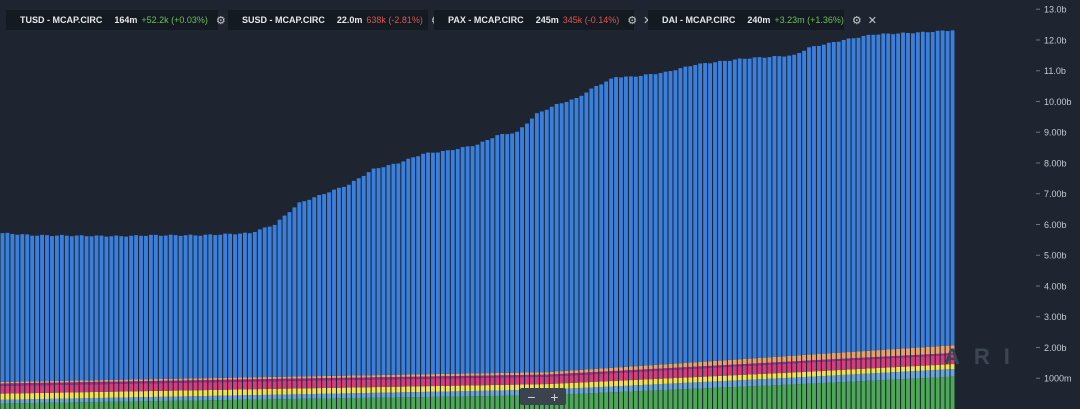  Describe the element at coordinates (531, 396) in the screenshot. I see `zoom-out-button: −` at that location.